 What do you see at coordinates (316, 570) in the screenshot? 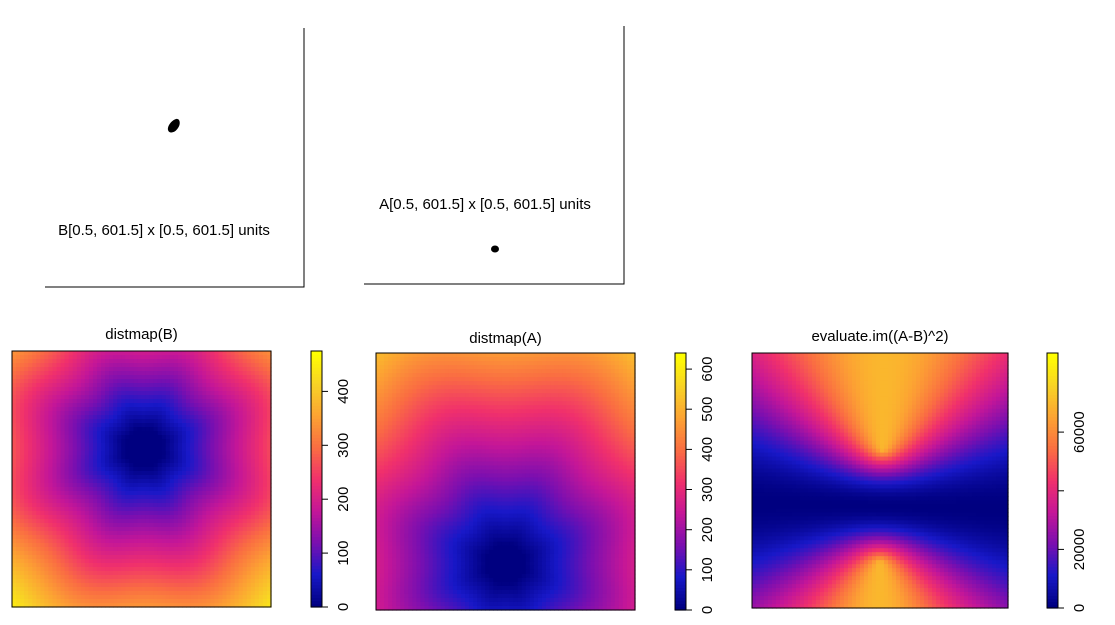
I see `colorbar-segment` at bounding box center [316, 570].